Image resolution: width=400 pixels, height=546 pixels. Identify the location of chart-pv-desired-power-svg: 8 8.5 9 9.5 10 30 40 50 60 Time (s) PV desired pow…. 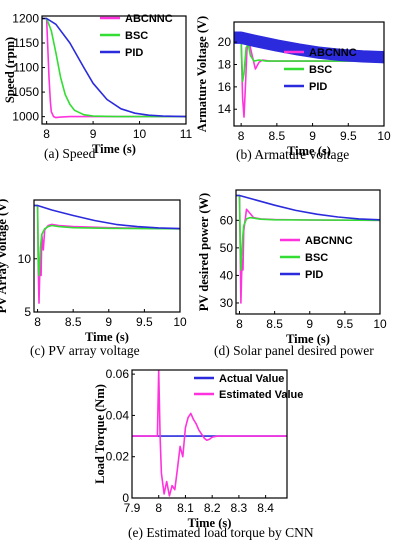
(292, 267).